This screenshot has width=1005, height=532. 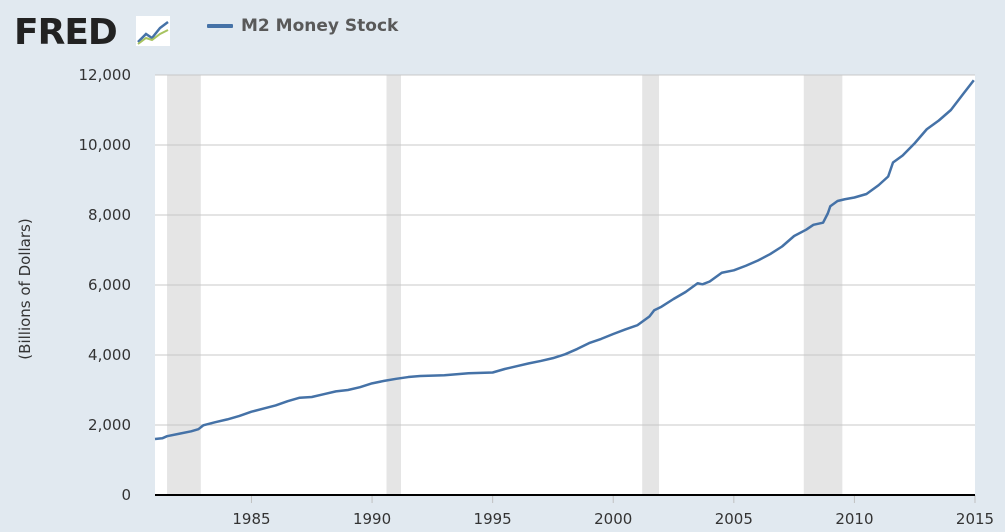 I want to click on x-tick-label: 1985, so click(x=251, y=519).